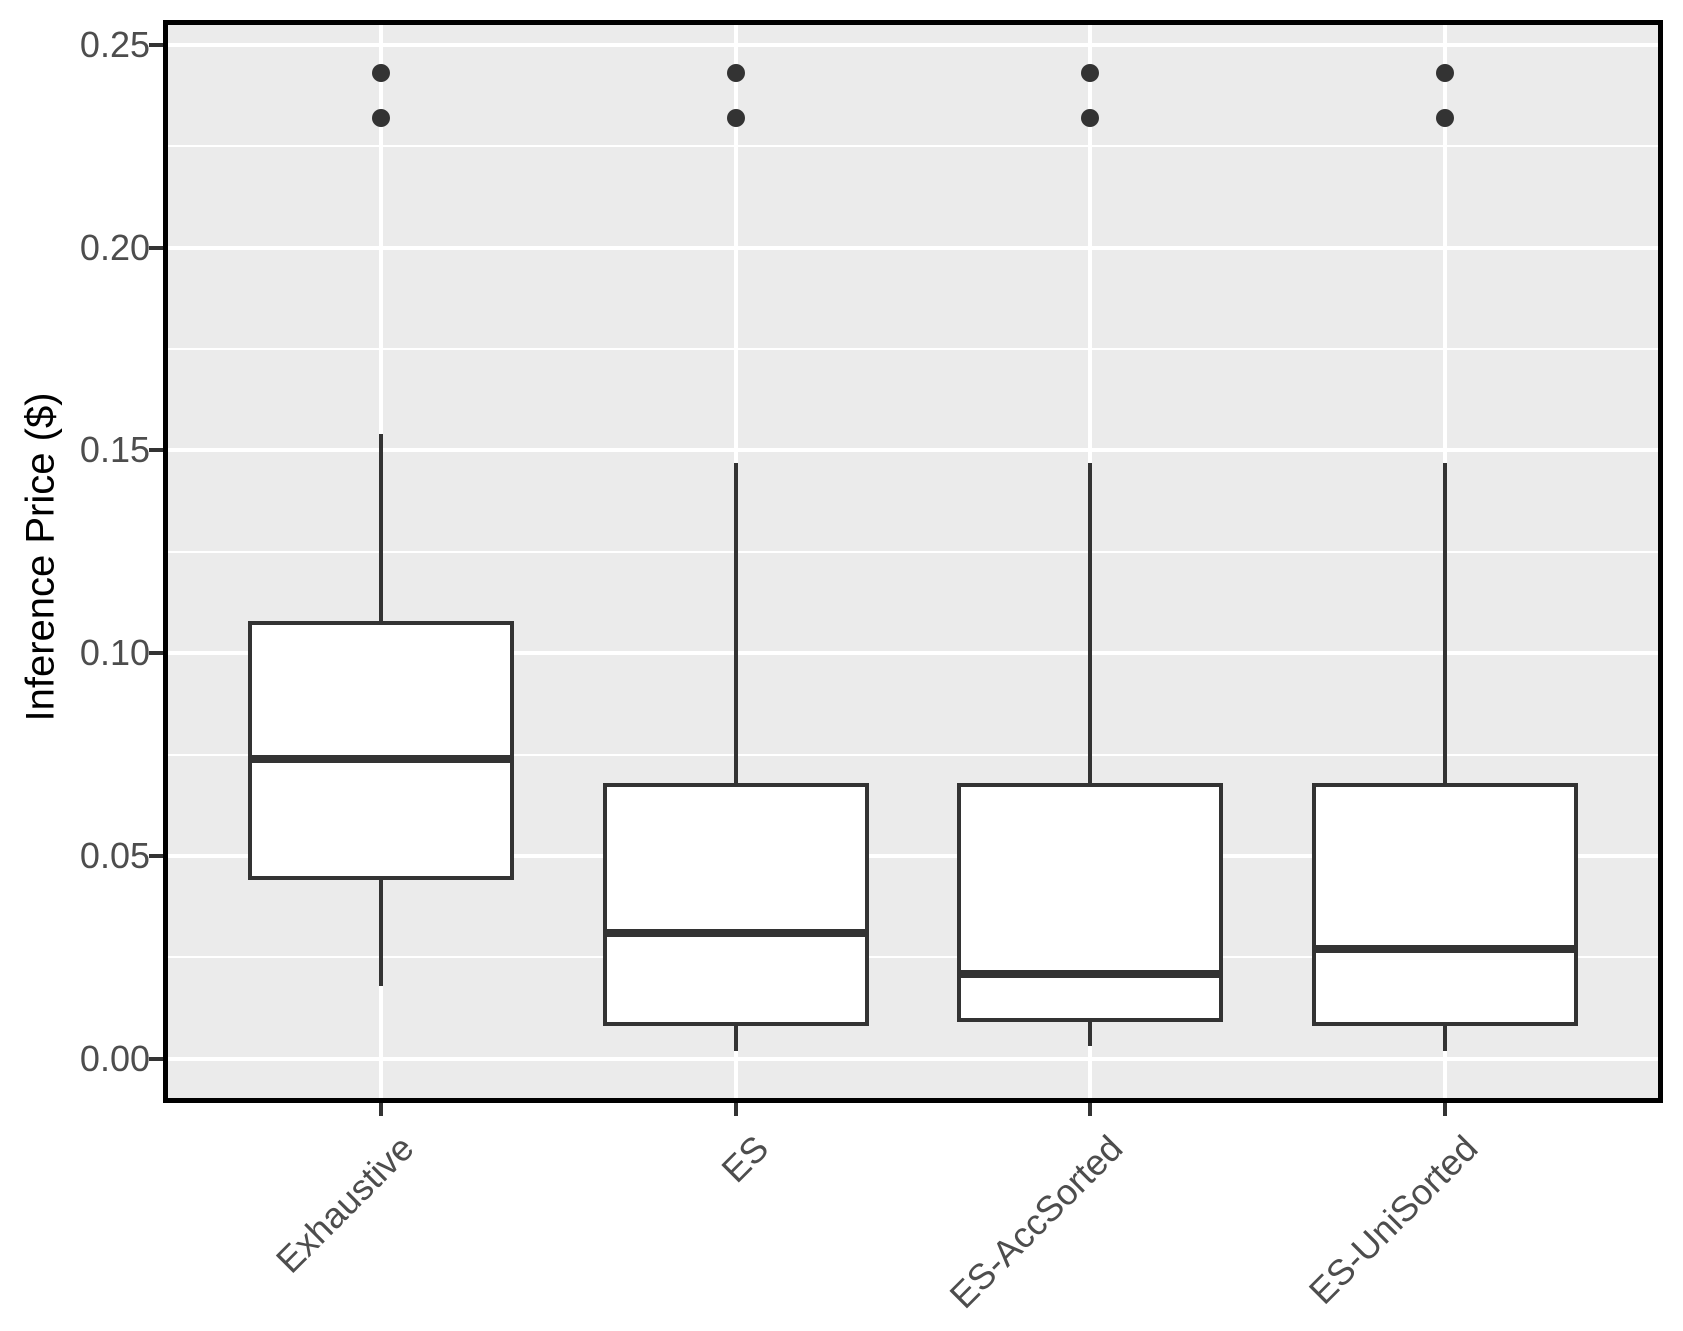 Image resolution: width=1683 pixels, height=1331 pixels. I want to click on x-tick-label: Exhaustive, so click(344, 1204).